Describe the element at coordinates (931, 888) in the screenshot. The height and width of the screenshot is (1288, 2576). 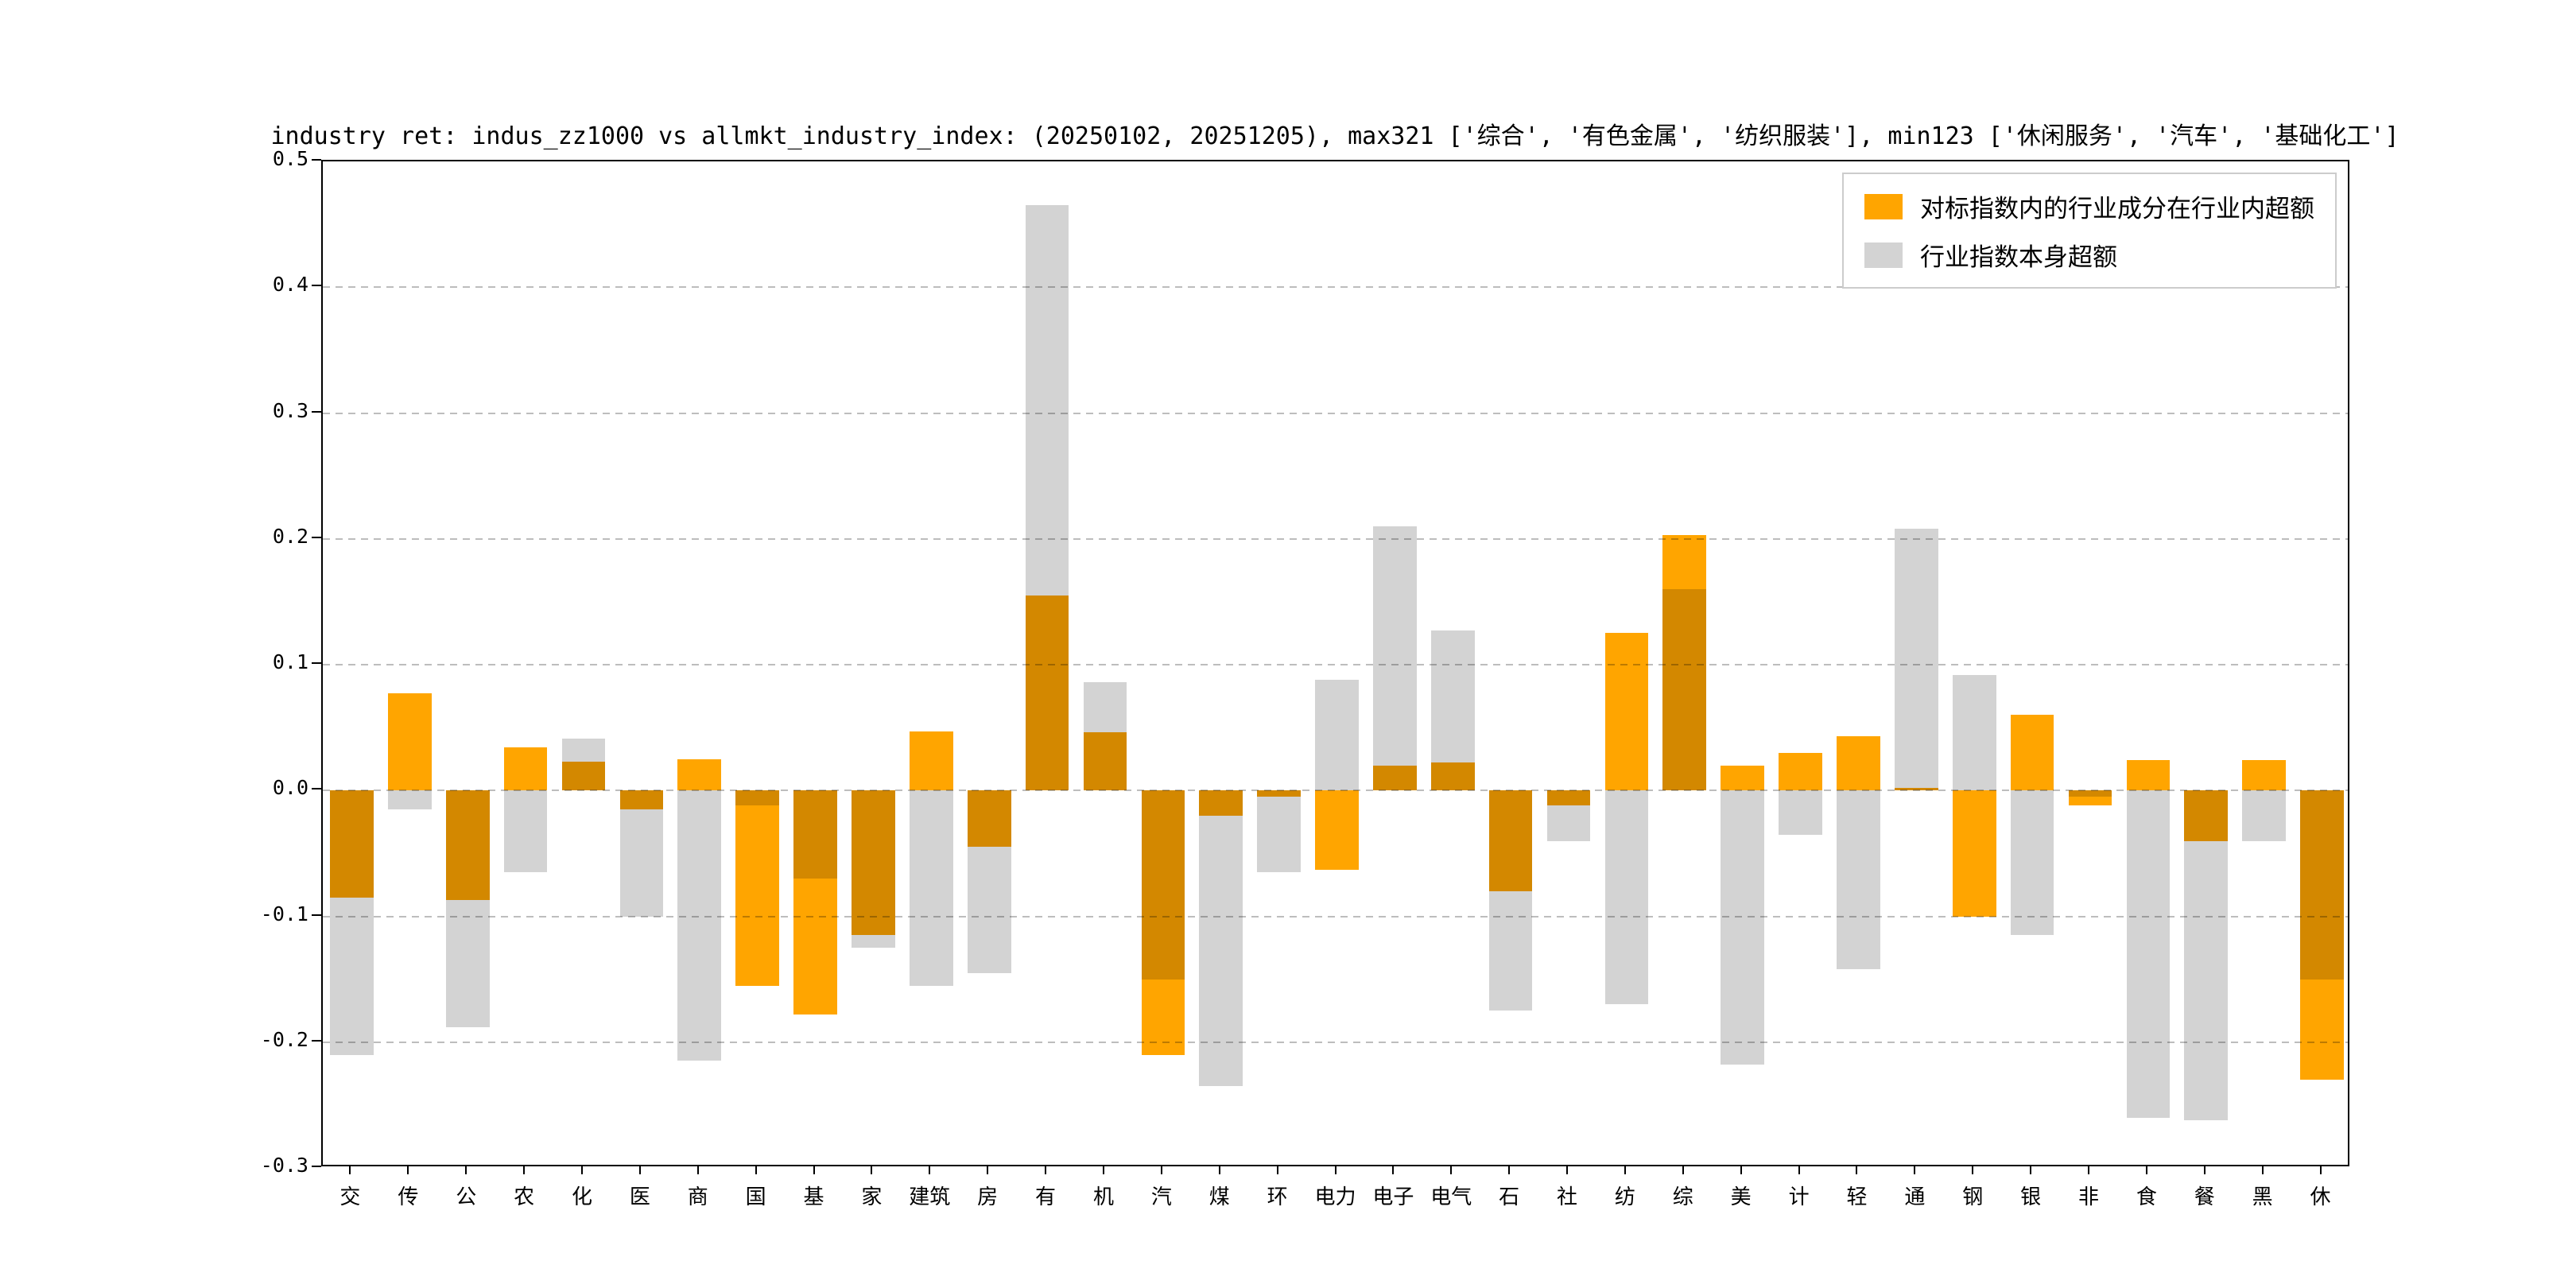
I see `gray-bar-建筑` at that location.